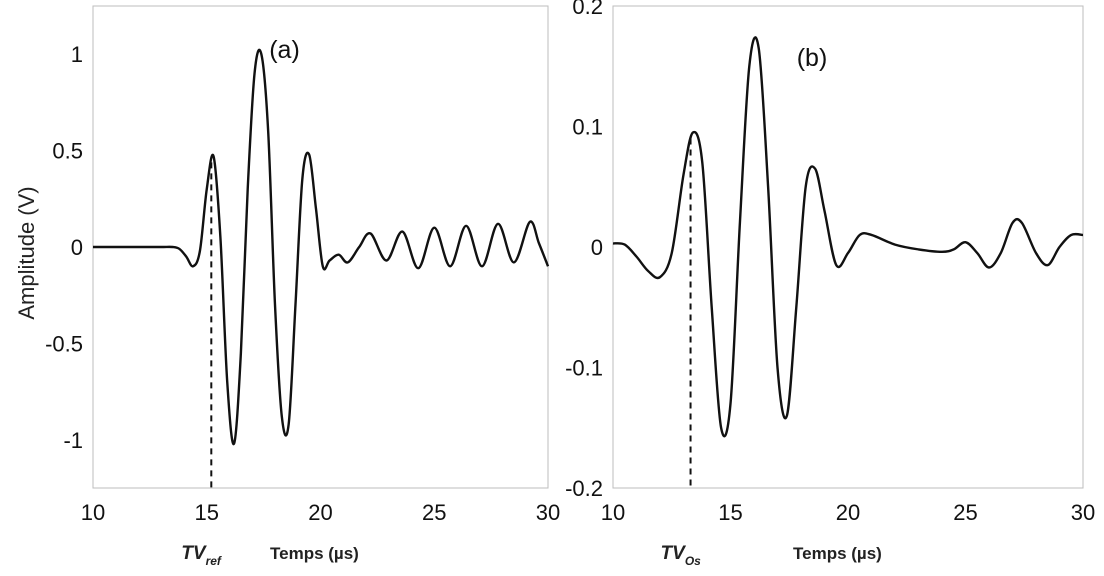  I want to click on panel-b-label: (b), so click(812, 58).